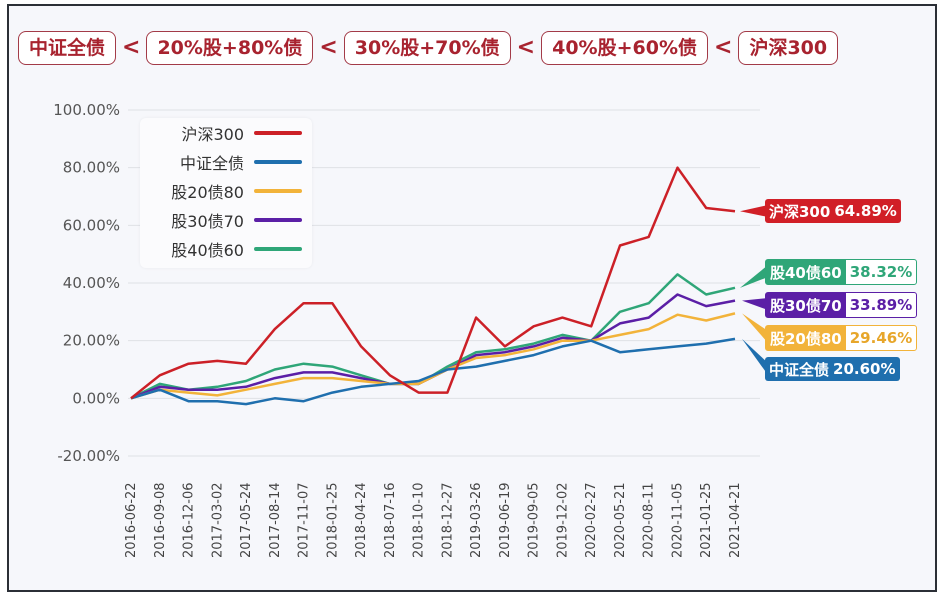 The height and width of the screenshot is (602, 945). What do you see at coordinates (841, 338) in the screenshot?
I see `end-label-20-80: 股20债80 29.46%` at bounding box center [841, 338].